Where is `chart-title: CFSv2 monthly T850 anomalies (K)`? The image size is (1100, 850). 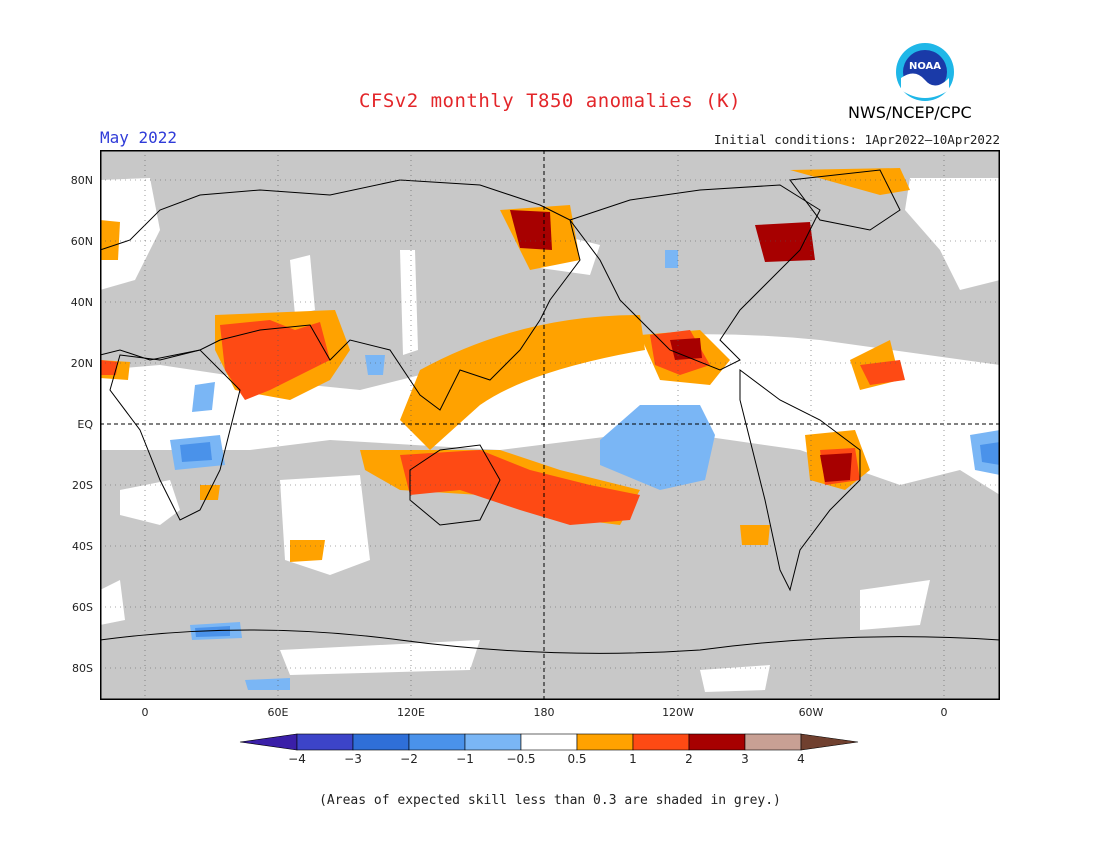
chart-title: CFSv2 monthly T850 anomalies (K) is located at coordinates (550, 101).